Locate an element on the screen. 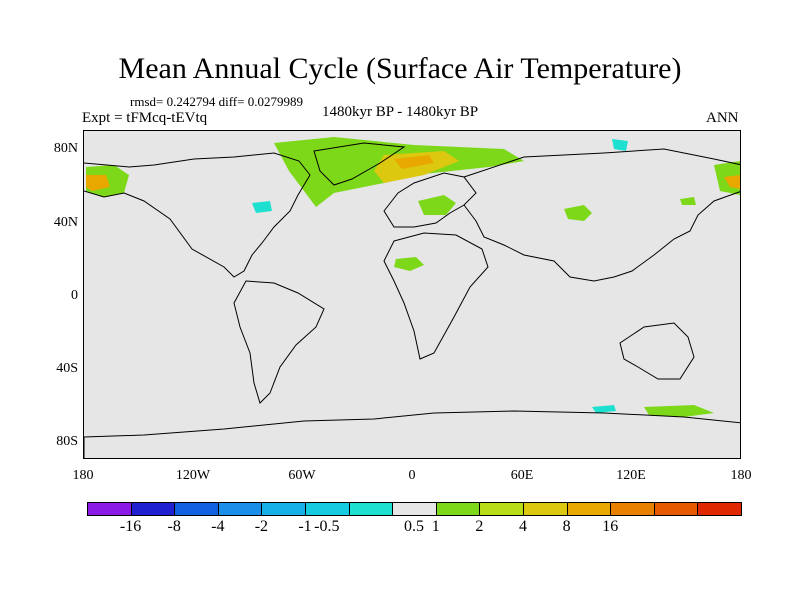 The width and height of the screenshot is (800, 600). anomaly-antarctic-coast is located at coordinates (604, 409).